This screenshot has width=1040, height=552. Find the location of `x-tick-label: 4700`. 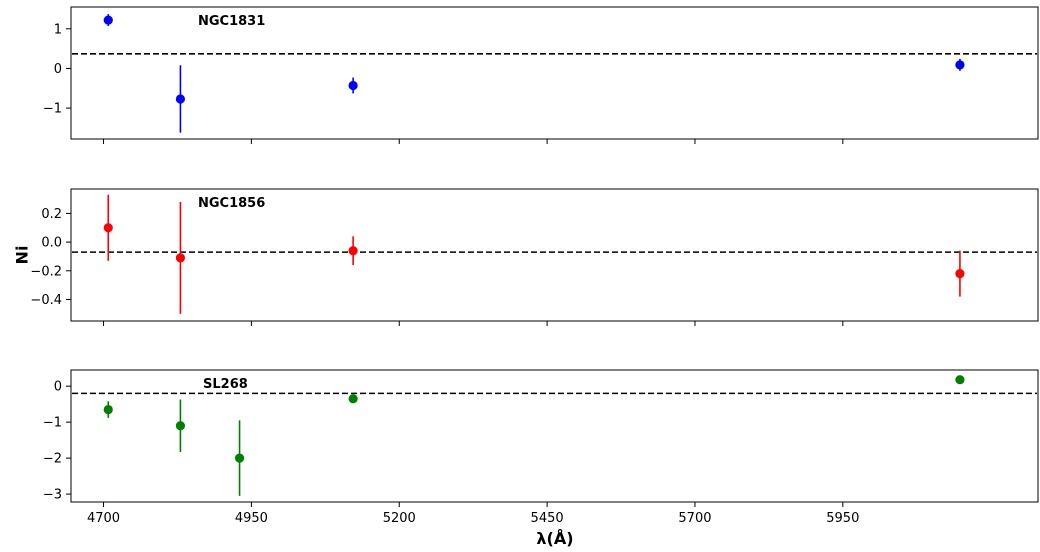

x-tick-label: 4700 is located at coordinates (103, 518).